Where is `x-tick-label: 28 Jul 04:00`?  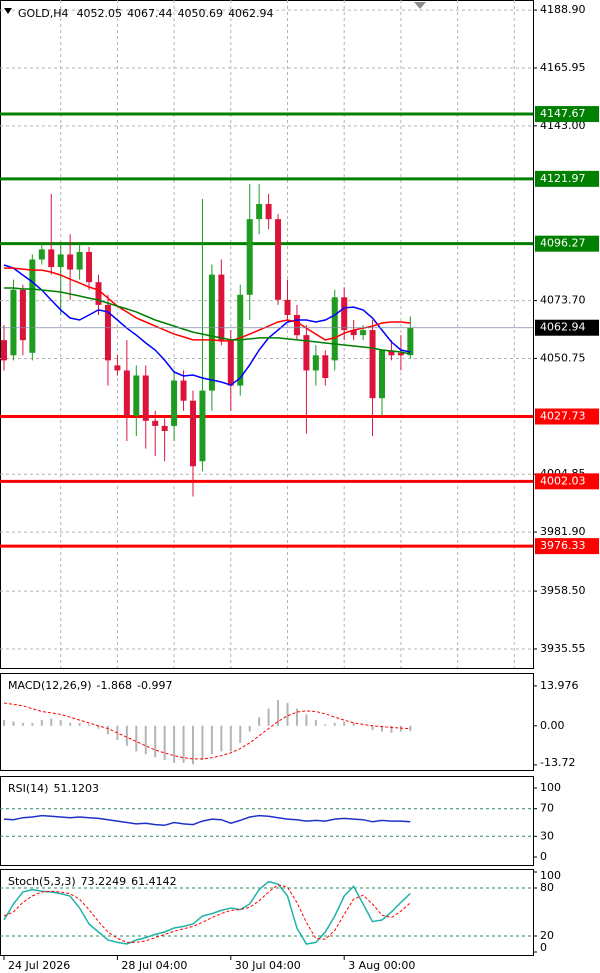
x-tick-label: 28 Jul 04:00 is located at coordinates (154, 965).